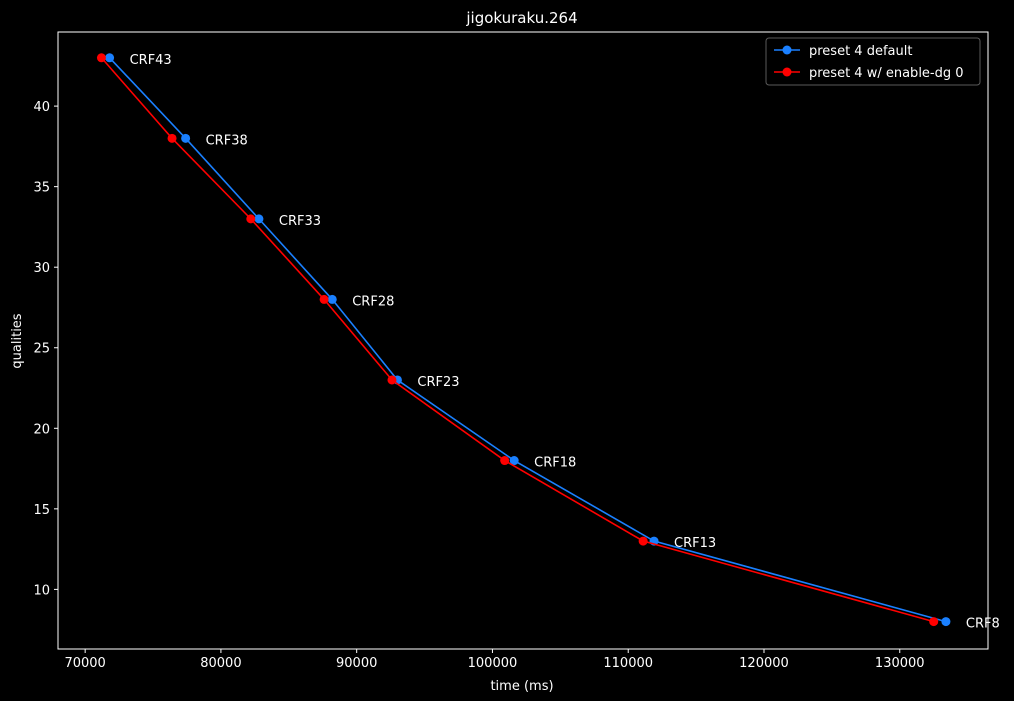  Describe the element at coordinates (300, 221) in the screenshot. I see `point-label: CRF33` at that location.